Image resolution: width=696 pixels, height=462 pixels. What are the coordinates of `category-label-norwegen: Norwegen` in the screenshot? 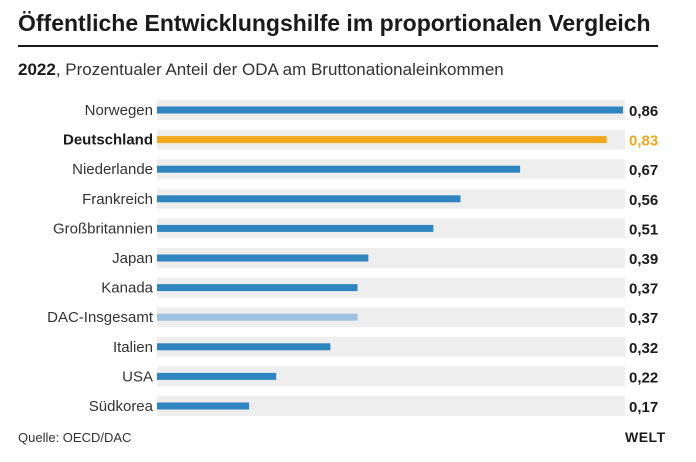 It's located at (119, 110).